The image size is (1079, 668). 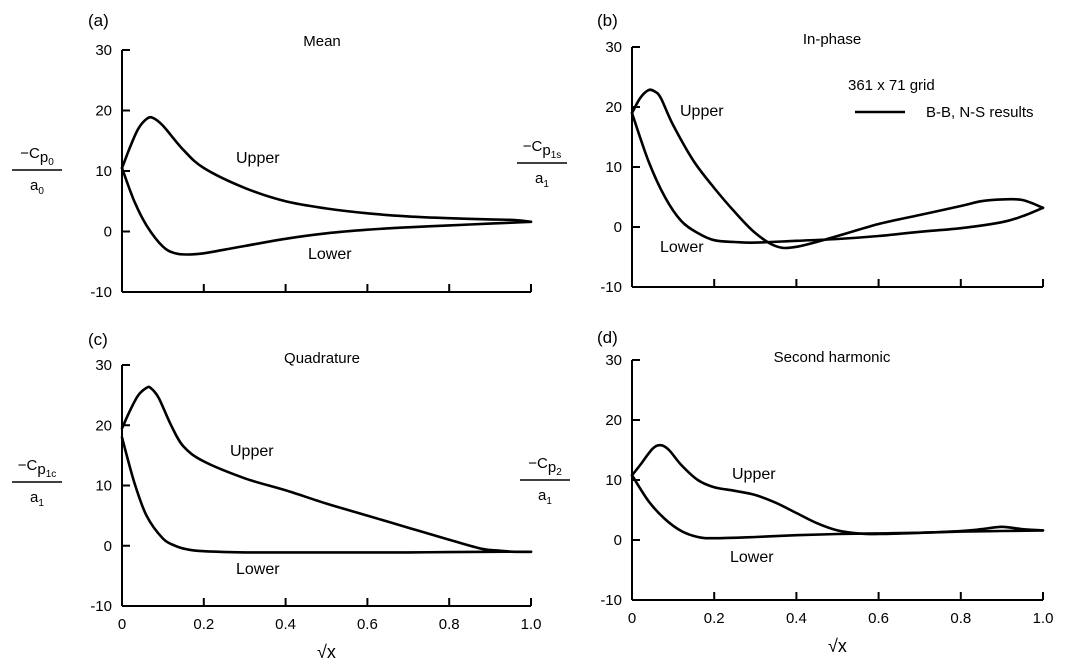 I want to click on panel-label: (a), so click(x=98, y=20).